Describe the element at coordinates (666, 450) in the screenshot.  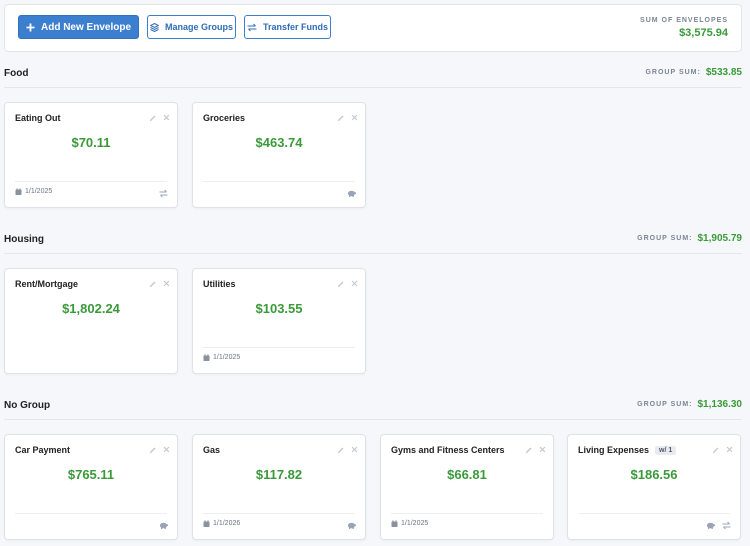
I see `envelope-badge: w/ 1` at that location.